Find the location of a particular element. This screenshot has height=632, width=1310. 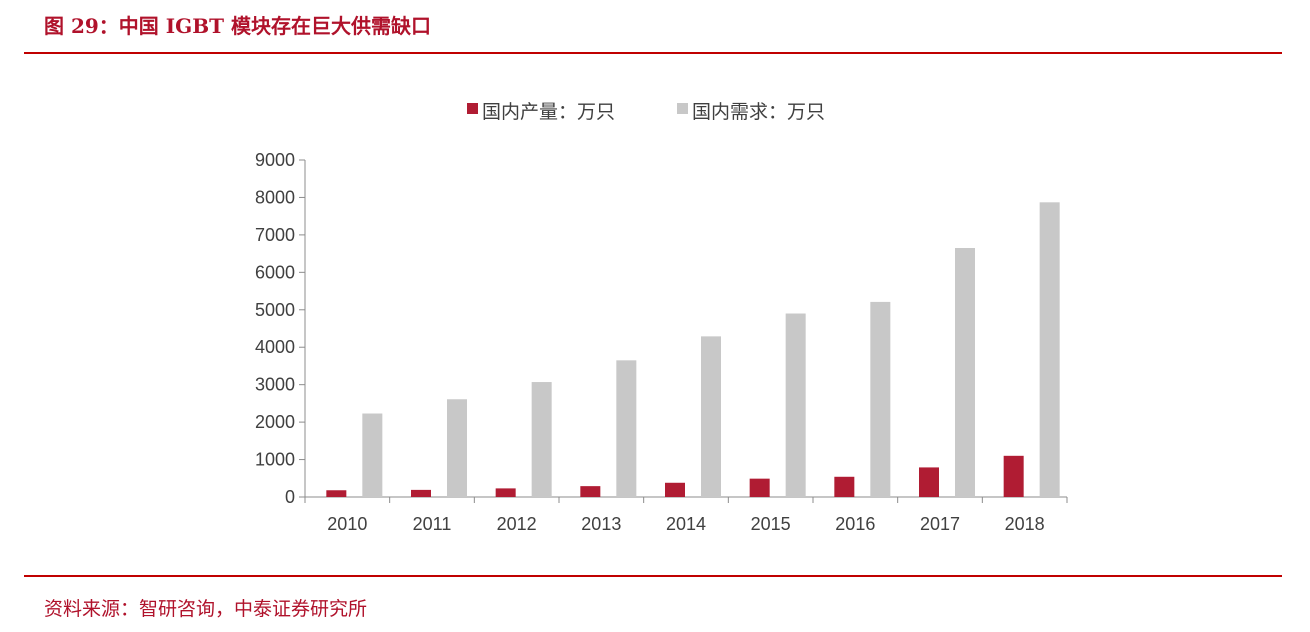

y-tick-label: 1000 is located at coordinates (275, 460).